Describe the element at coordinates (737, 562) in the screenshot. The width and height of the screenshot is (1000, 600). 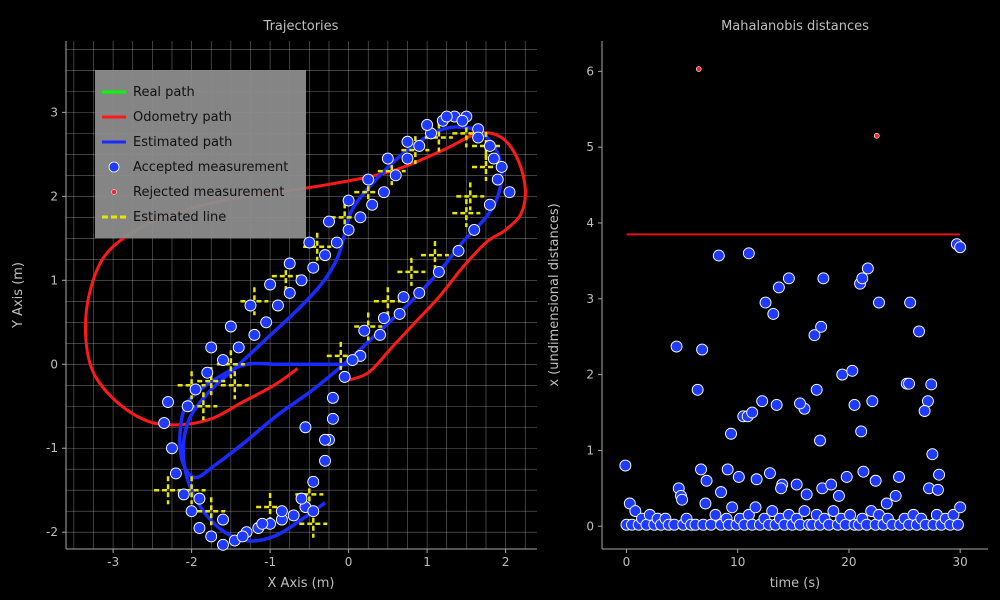
I see `x-tick-label: 10` at that location.